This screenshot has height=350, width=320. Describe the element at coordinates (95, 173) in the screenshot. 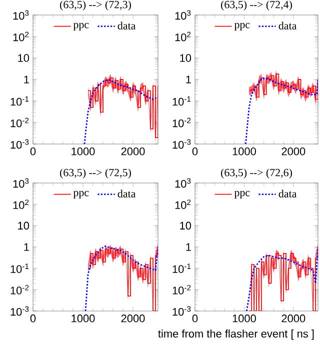

I see `chart-title: (63,5) --> (72,5)` at that location.